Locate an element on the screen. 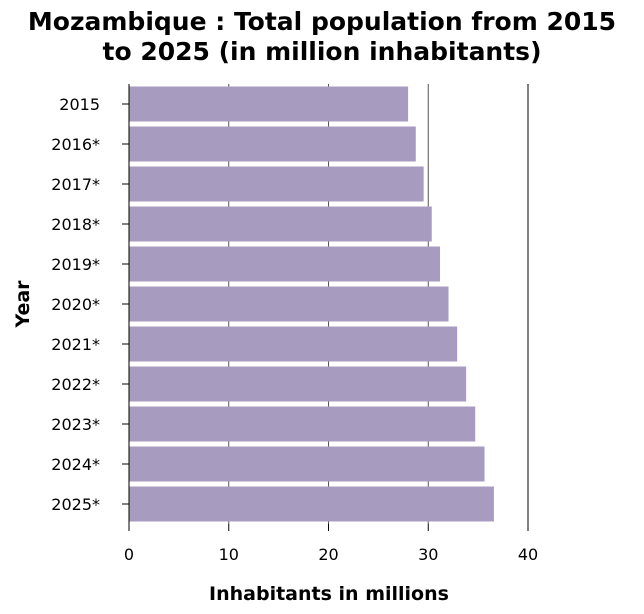 The height and width of the screenshot is (614, 644). bar-2020 is located at coordinates (289, 304).